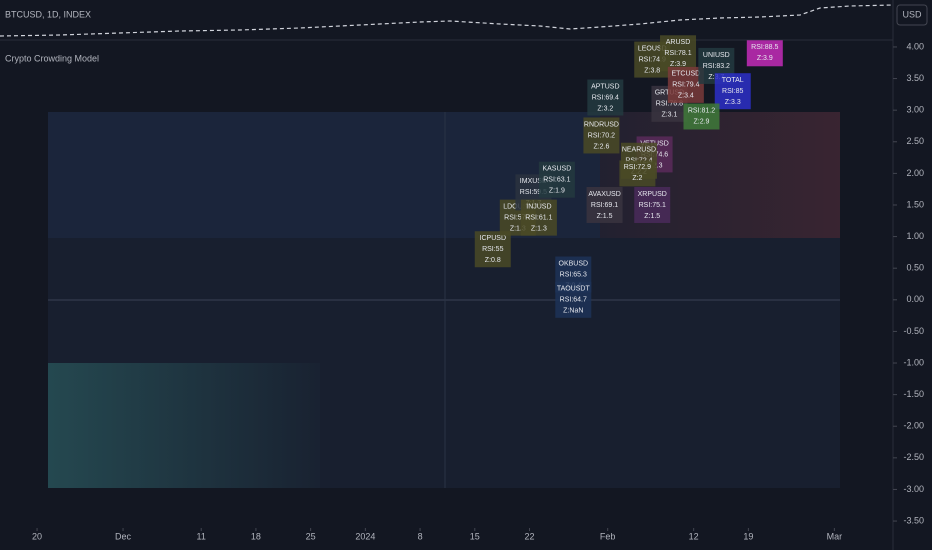 The image size is (932, 550). I want to click on point-name: OKBUSD, so click(574, 263).